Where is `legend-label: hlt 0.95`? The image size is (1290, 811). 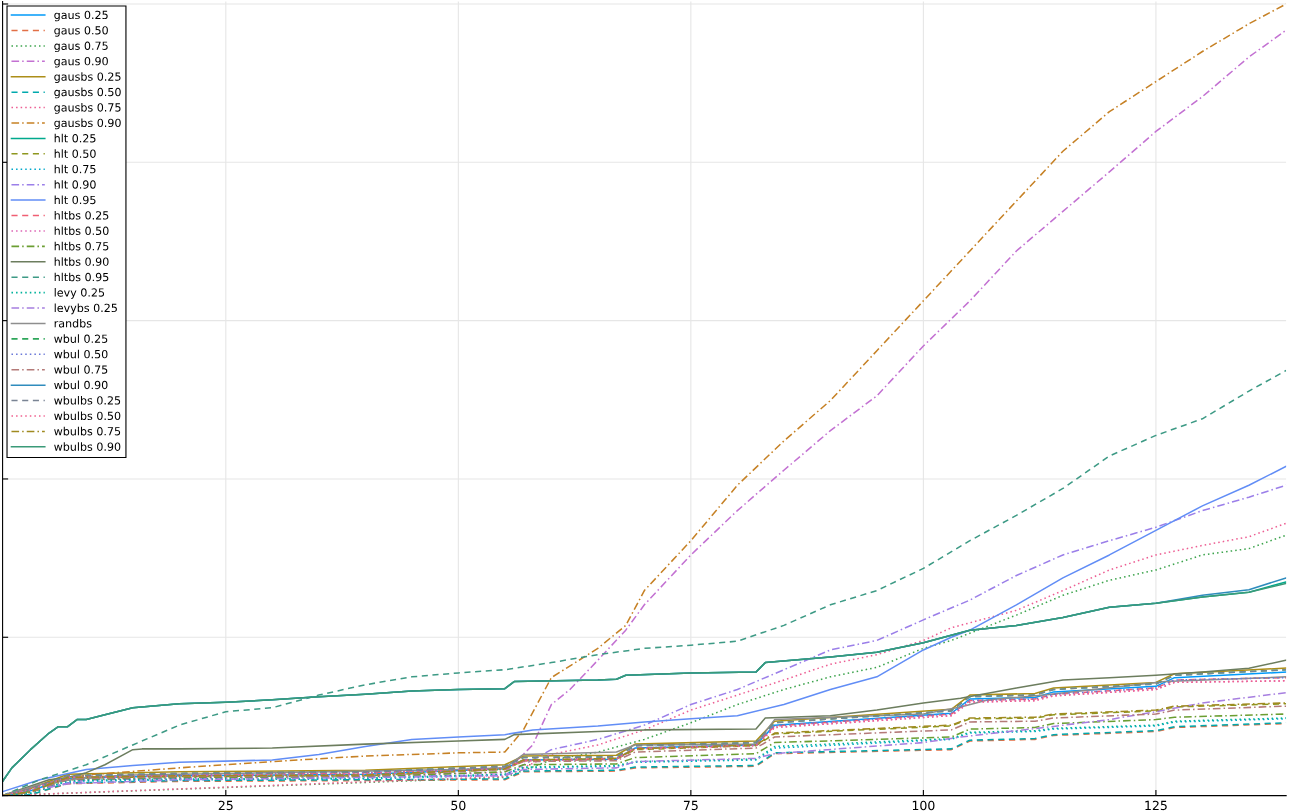
legend-label: hlt 0.95 is located at coordinates (75, 200).